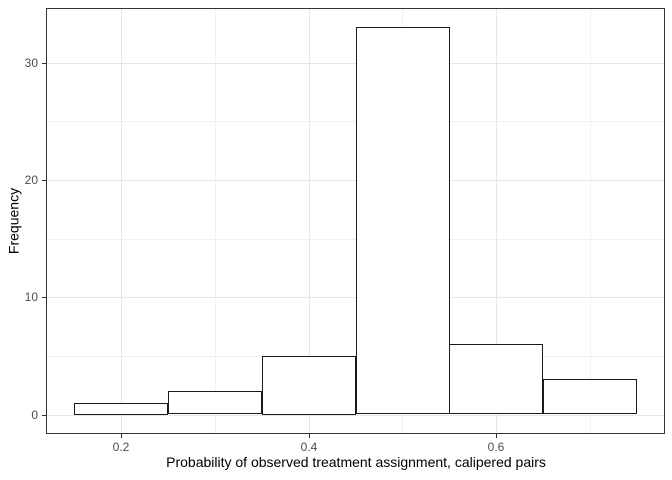 Image resolution: width=672 pixels, height=480 pixels. What do you see at coordinates (34, 415) in the screenshot?
I see `y-tick-label: 0` at bounding box center [34, 415].